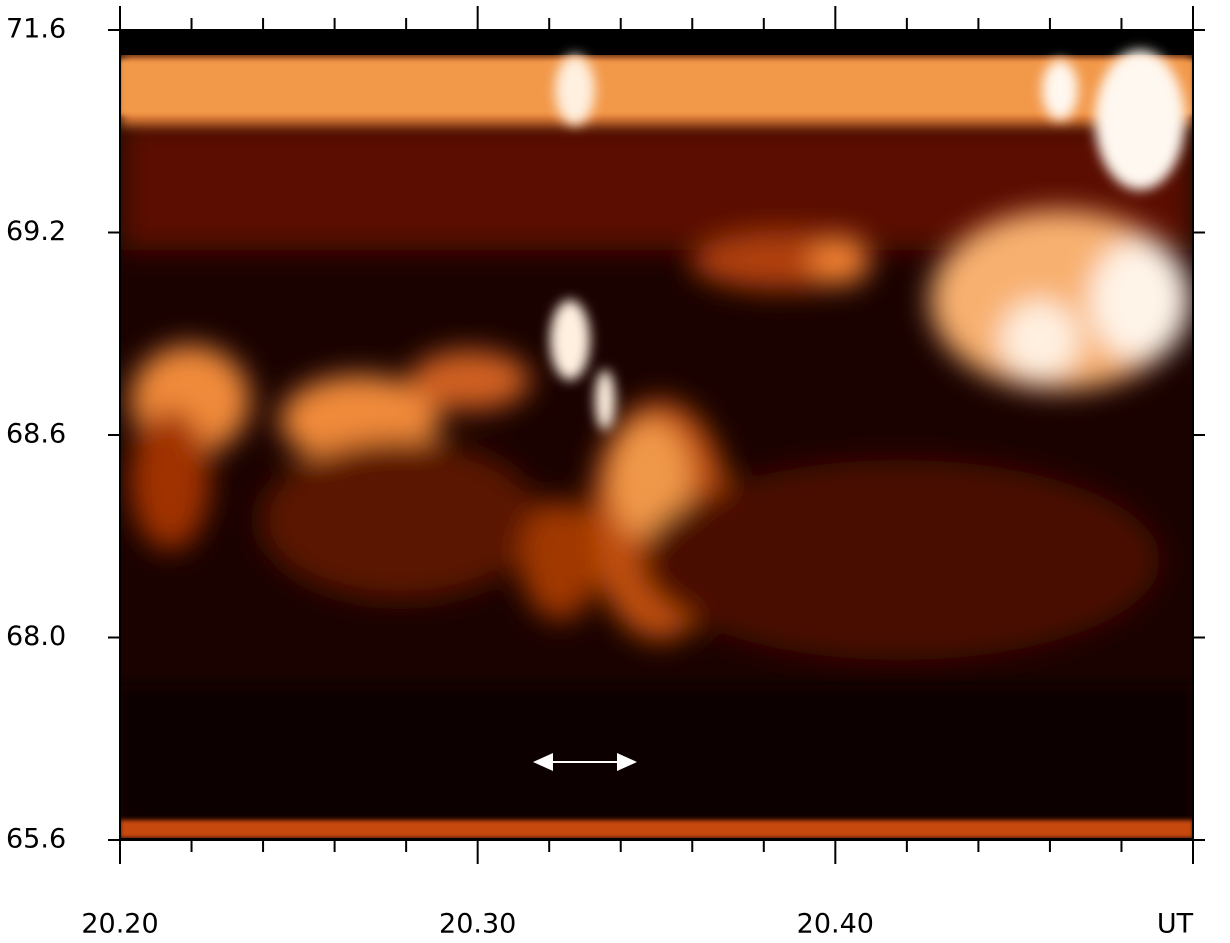  What do you see at coordinates (36, 231) in the screenshot?
I see `y-tick-label: 69.2` at bounding box center [36, 231].